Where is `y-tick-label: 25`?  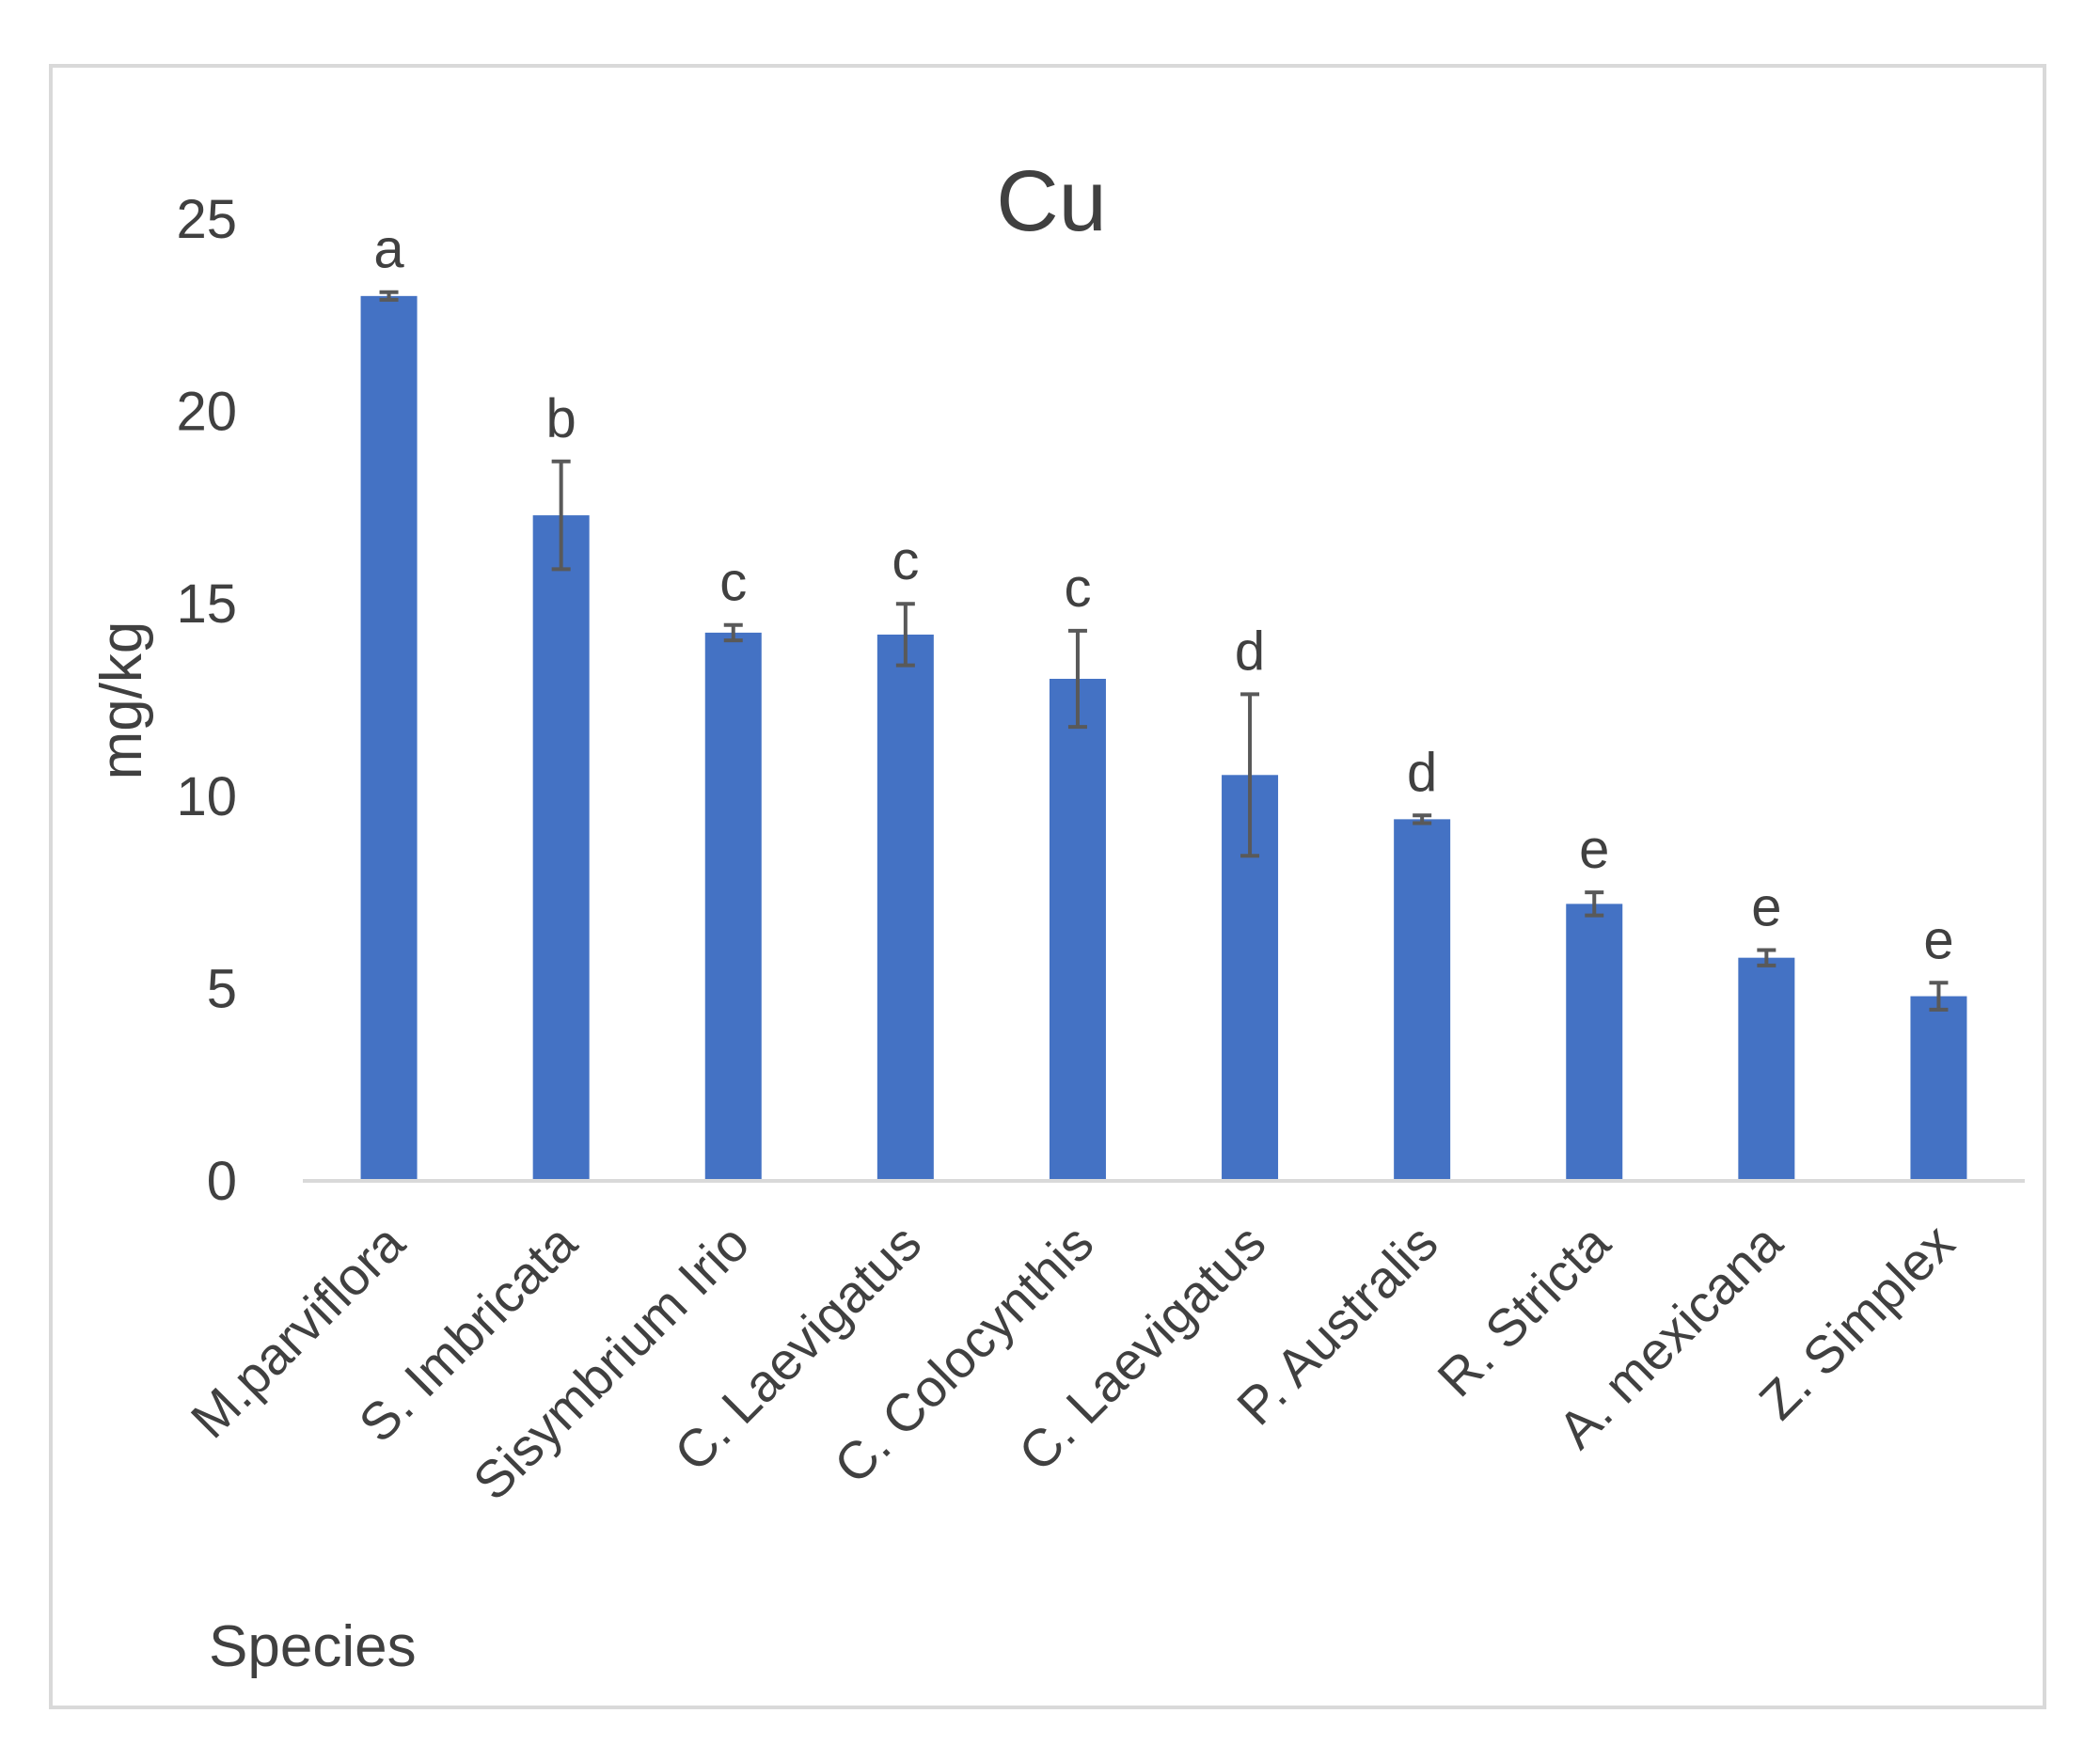
y-tick-label: 25 is located at coordinates (206, 219).